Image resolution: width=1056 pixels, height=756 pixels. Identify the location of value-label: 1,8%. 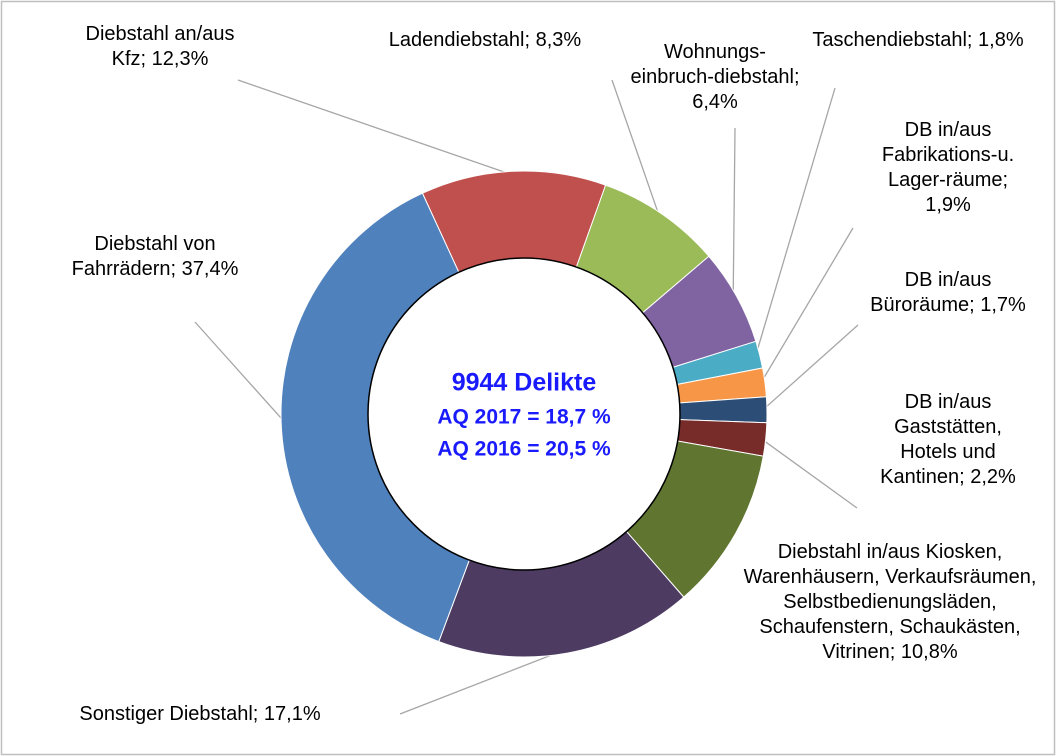
(1001, 40).